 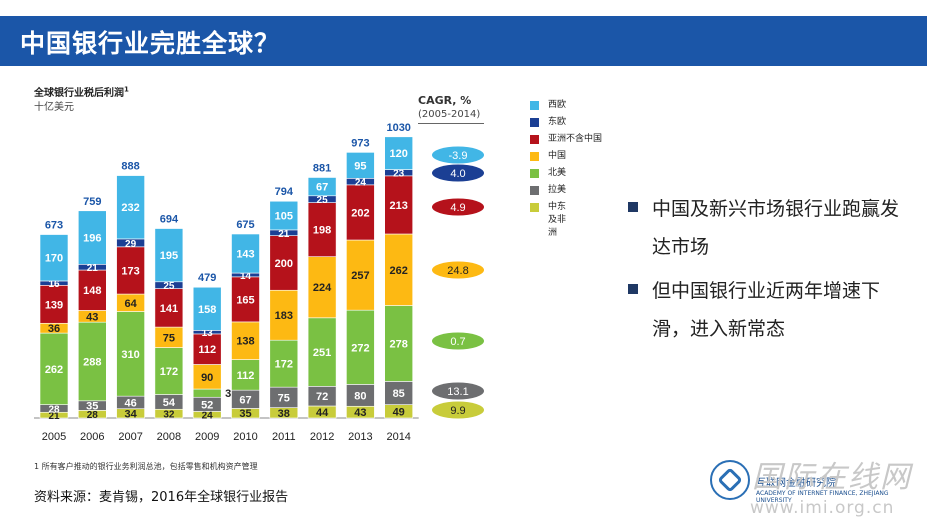 I want to click on cagr-value: 0.7, so click(x=457, y=342).